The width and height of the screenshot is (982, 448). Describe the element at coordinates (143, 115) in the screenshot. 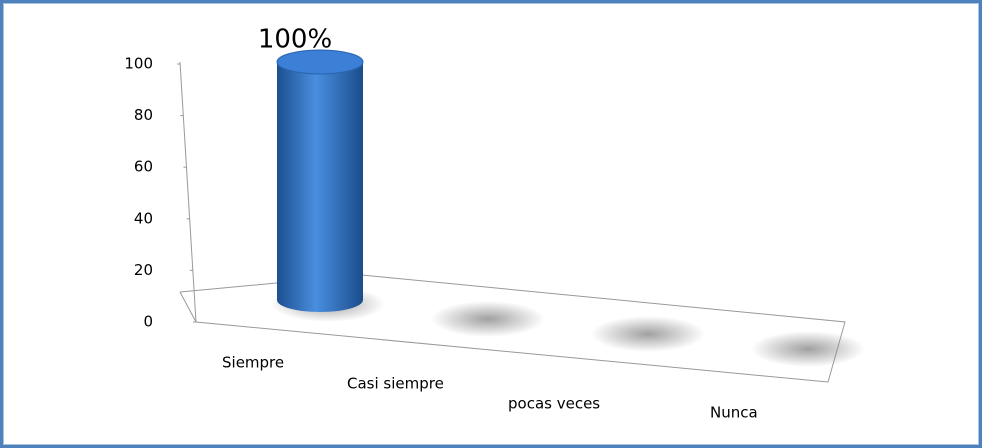

I see `y-tick-label: 80` at that location.